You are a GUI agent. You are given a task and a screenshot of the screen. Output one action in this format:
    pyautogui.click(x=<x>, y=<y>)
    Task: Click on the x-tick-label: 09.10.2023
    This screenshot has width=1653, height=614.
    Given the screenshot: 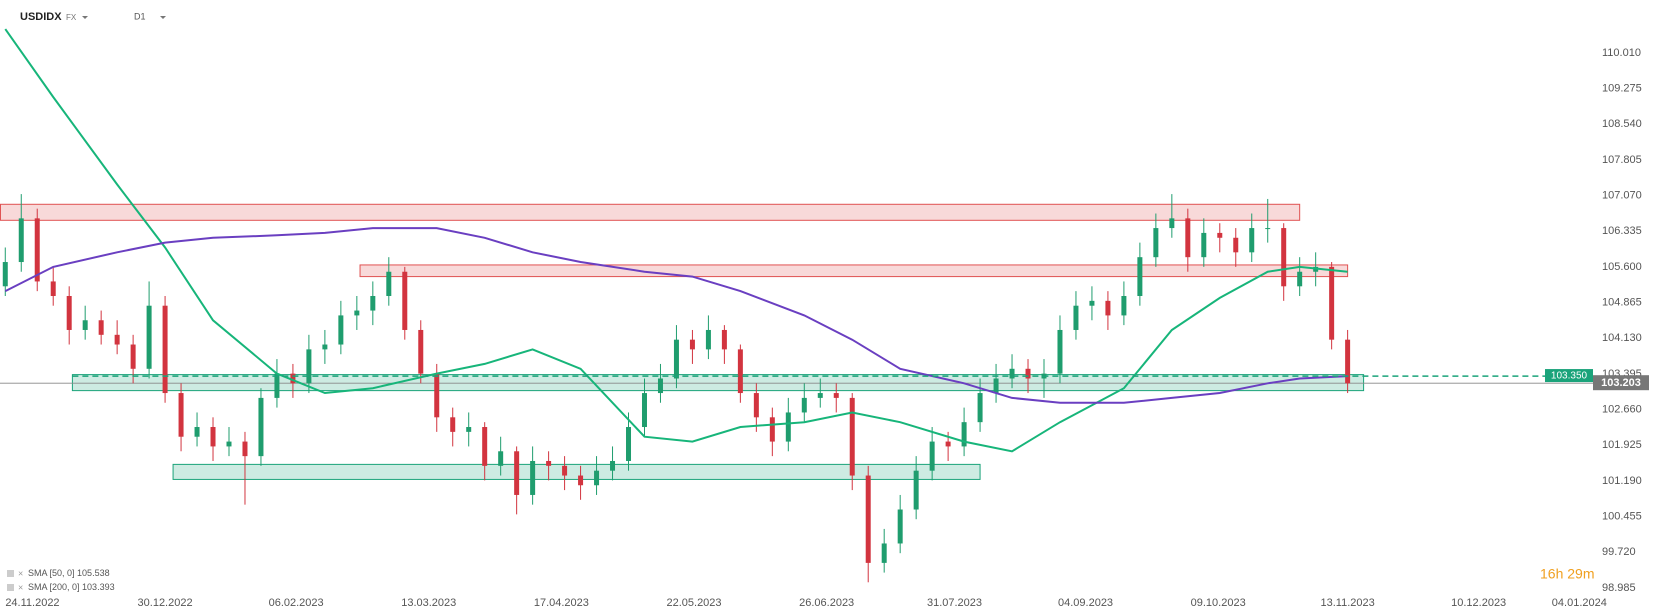 What is the action you would take?
    pyautogui.click(x=1218, y=603)
    